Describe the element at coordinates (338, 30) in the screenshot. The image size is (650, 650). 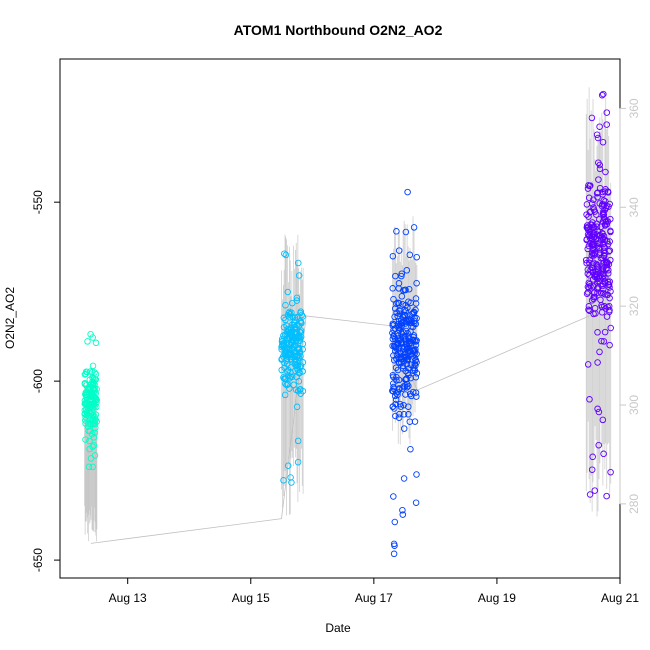
I see `chart-title: ATOM1 Northbound O2N2_AO2` at that location.